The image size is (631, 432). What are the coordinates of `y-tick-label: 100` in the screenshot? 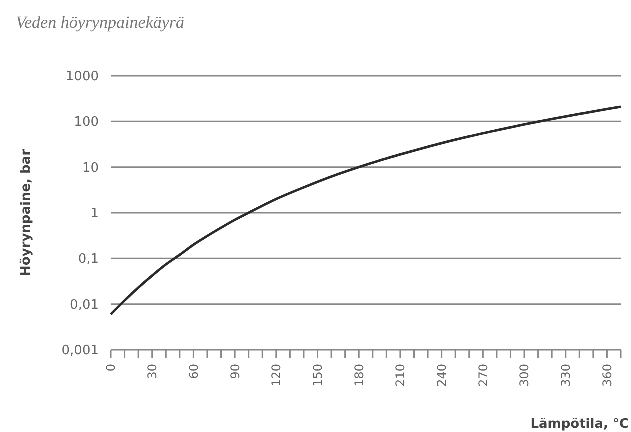 It's located at (86, 122).